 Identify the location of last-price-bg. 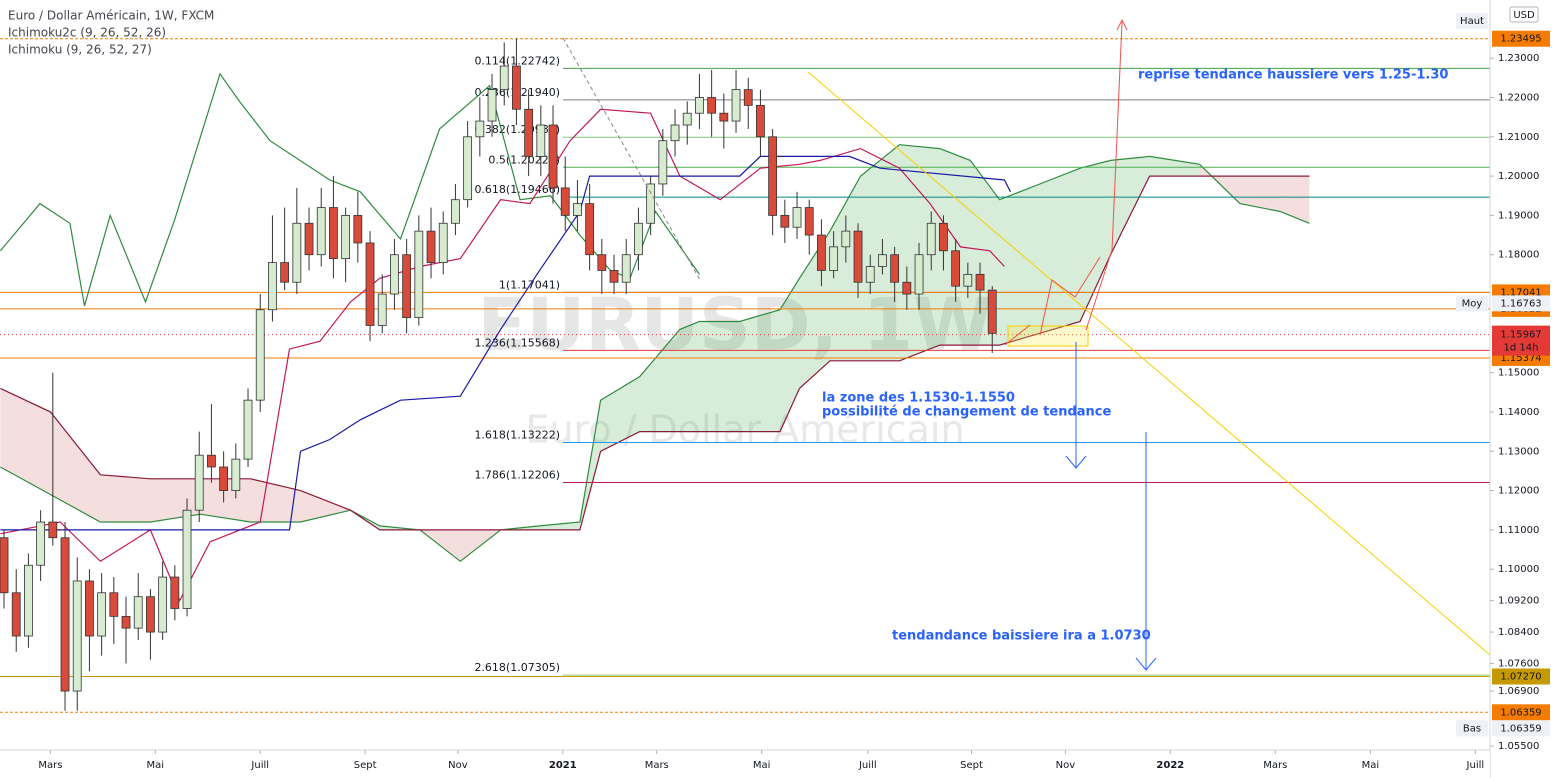
(1521, 340).